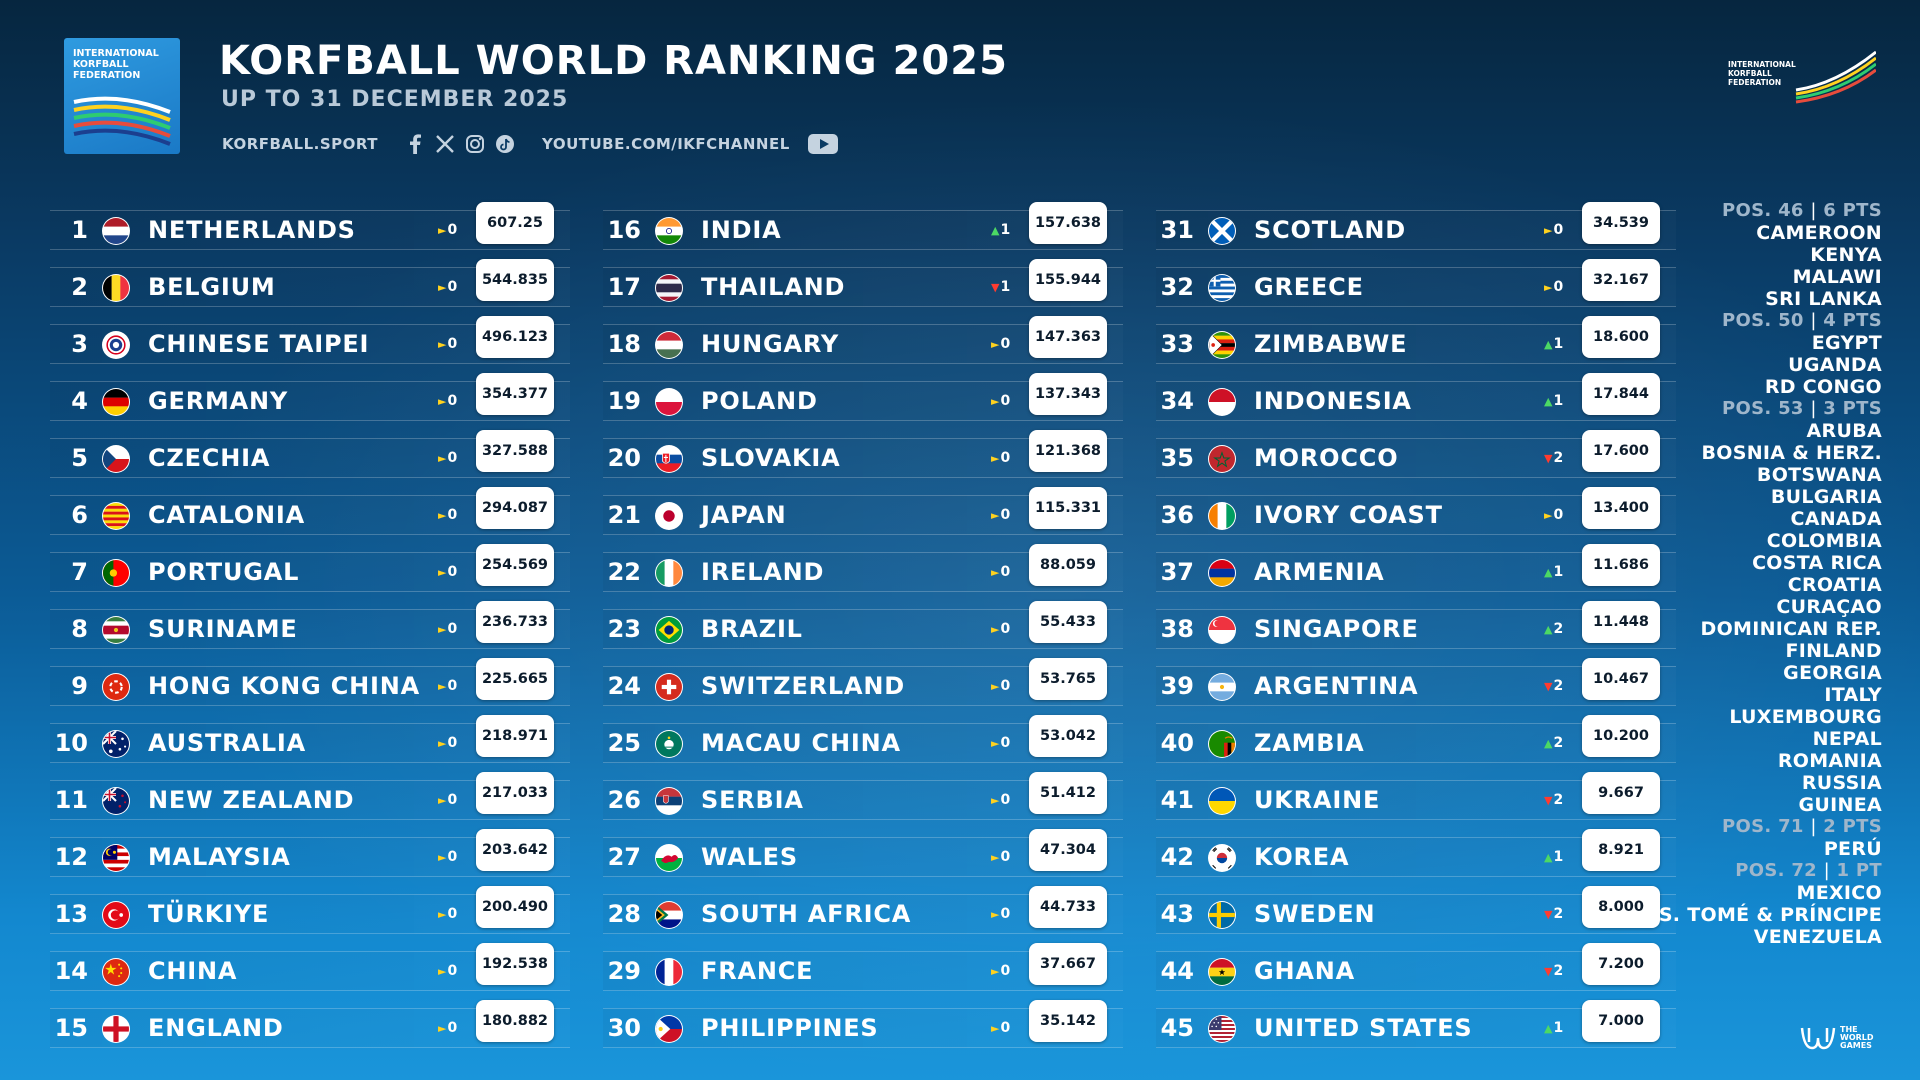 The image size is (1920, 1080). I want to click on x-icon, so click(445, 144).